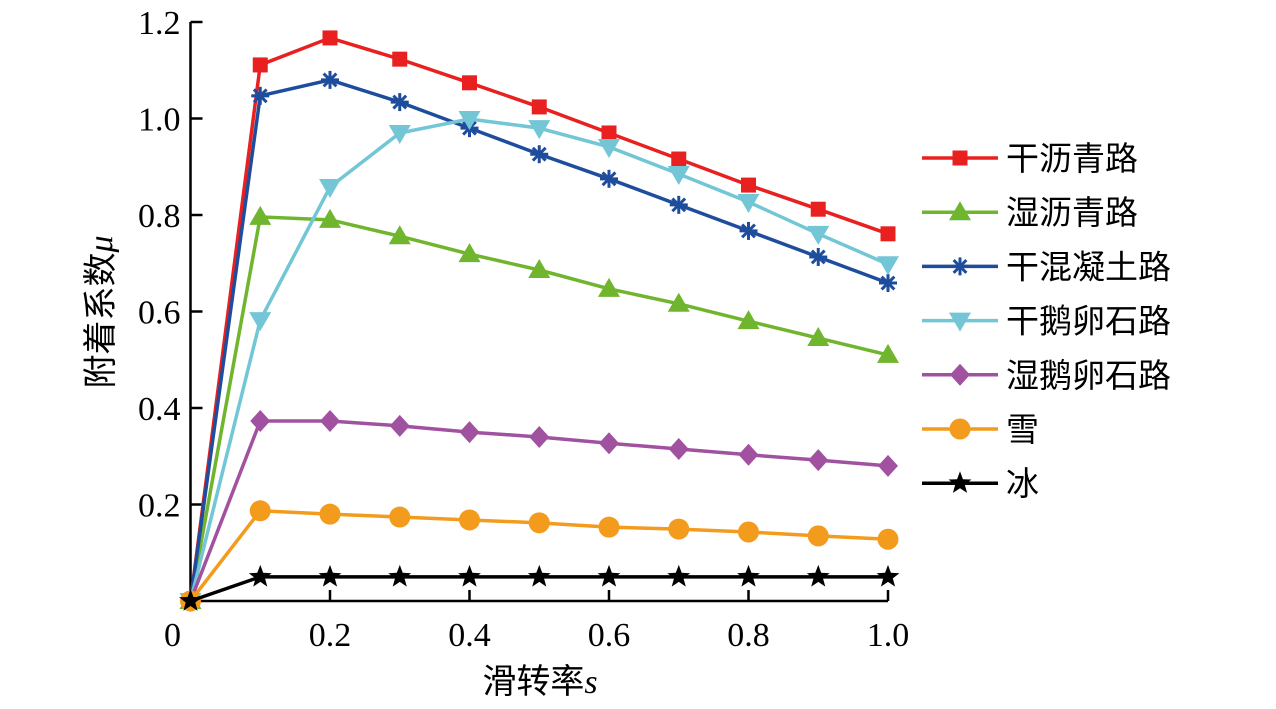 The image size is (1276, 709). I want to click on y-axis-label-var: μ, so click(101, 244).